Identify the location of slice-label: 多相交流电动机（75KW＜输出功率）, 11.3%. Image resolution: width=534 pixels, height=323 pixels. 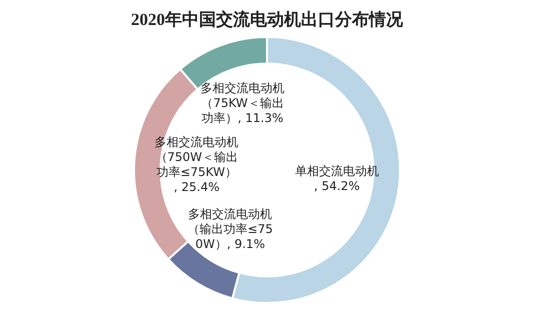
(242, 103).